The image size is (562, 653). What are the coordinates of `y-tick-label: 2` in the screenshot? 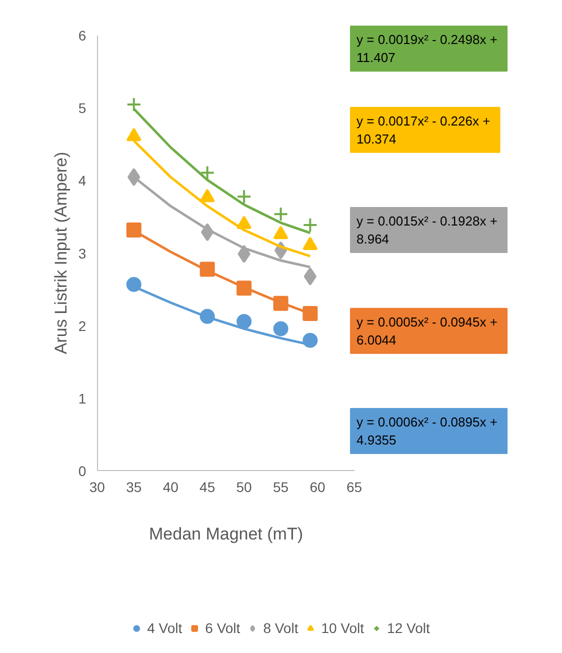 It's located at (82, 326).